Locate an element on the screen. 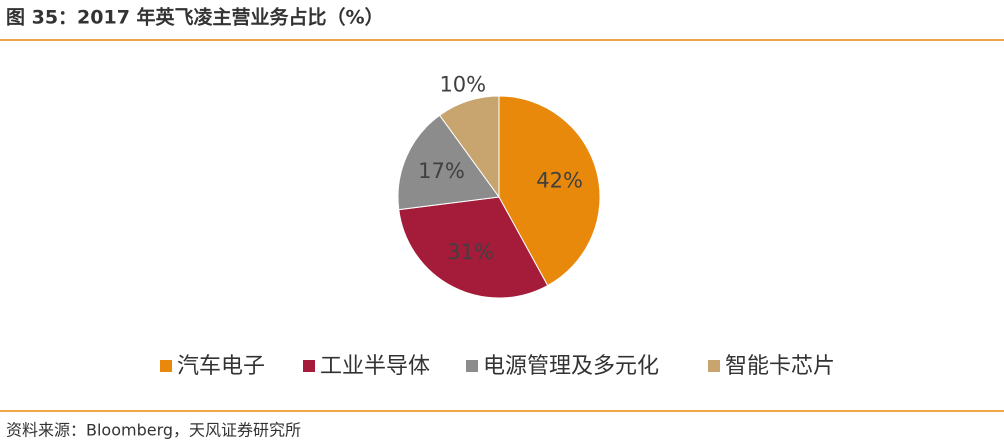 This screenshot has width=1004, height=442. value-label: 31% is located at coordinates (470, 252).